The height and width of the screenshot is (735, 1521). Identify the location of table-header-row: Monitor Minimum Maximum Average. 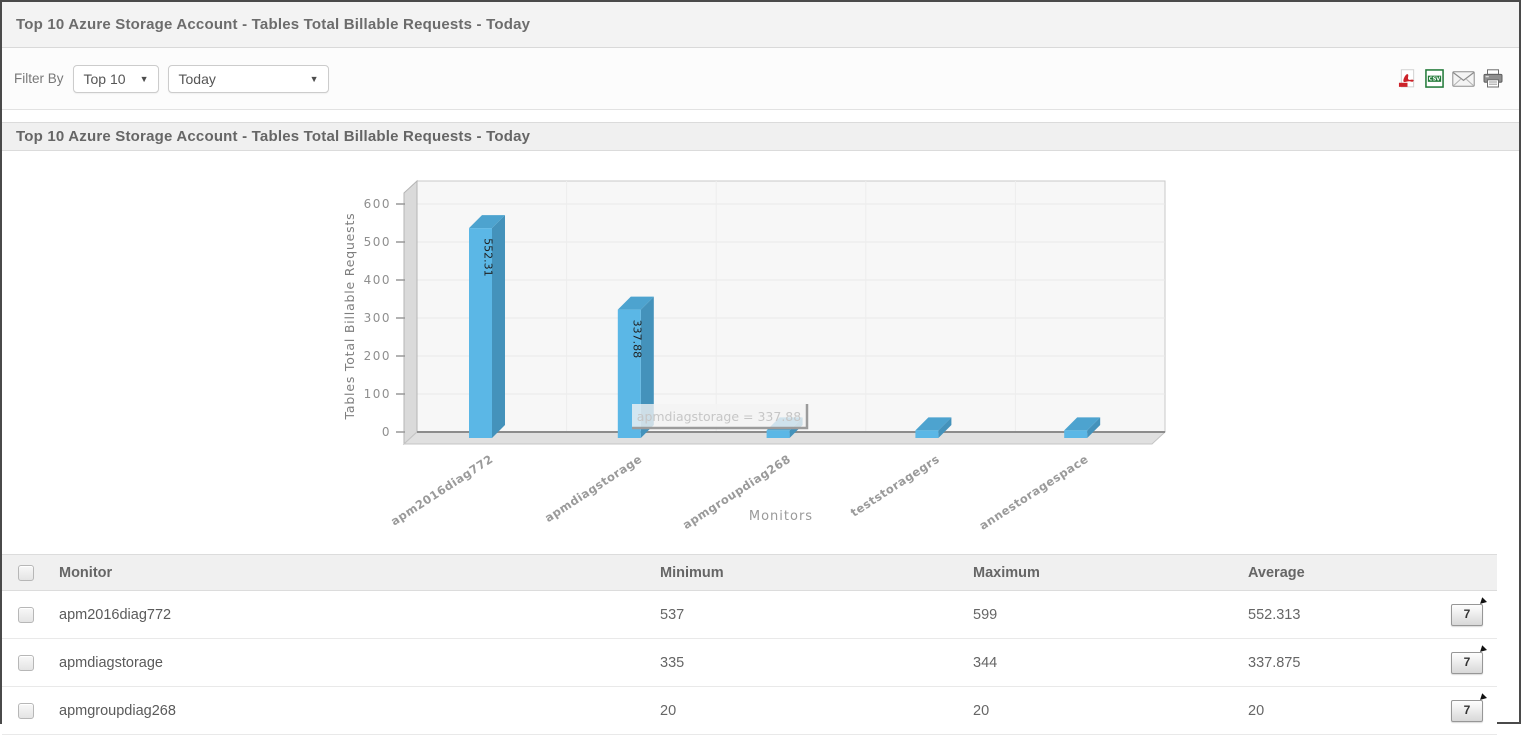
(749, 572).